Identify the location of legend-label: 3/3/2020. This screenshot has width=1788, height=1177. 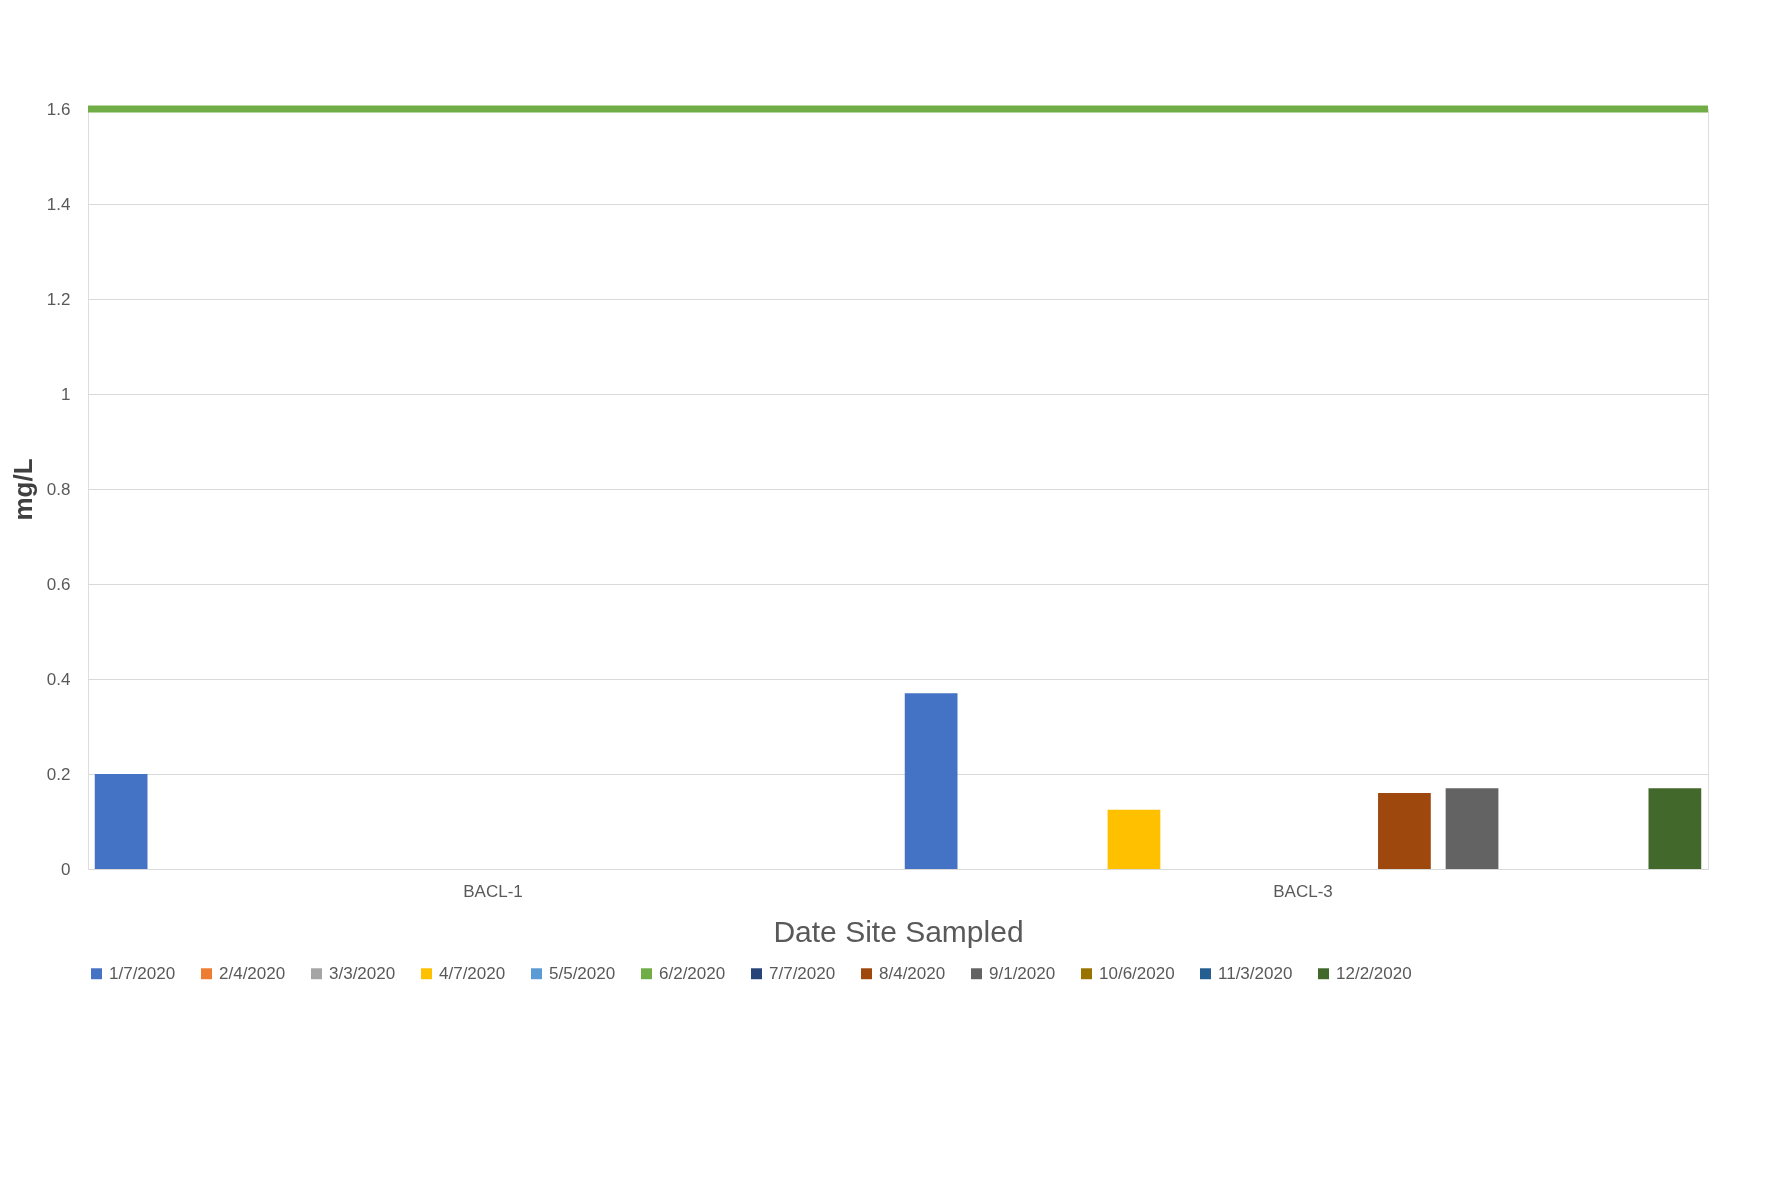
(362, 973).